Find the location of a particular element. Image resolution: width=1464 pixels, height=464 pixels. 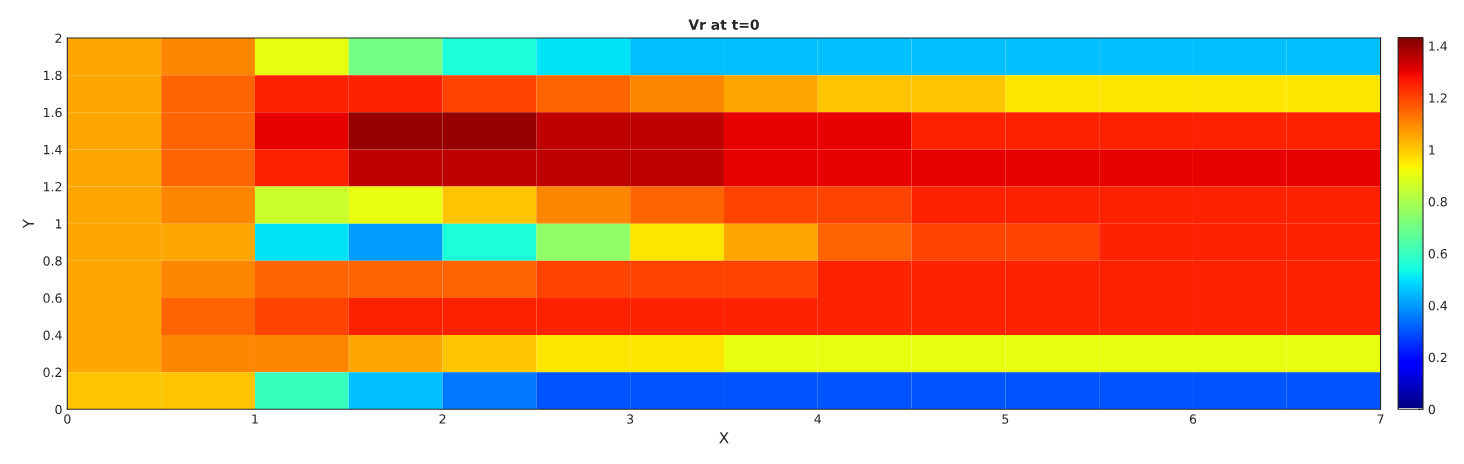

y-tick-label: 1.4 is located at coordinates (52, 150).